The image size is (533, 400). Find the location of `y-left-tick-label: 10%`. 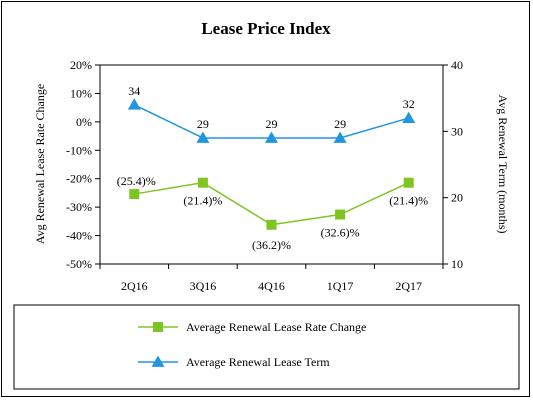

y-left-tick-label: 10% is located at coordinates (81, 93).